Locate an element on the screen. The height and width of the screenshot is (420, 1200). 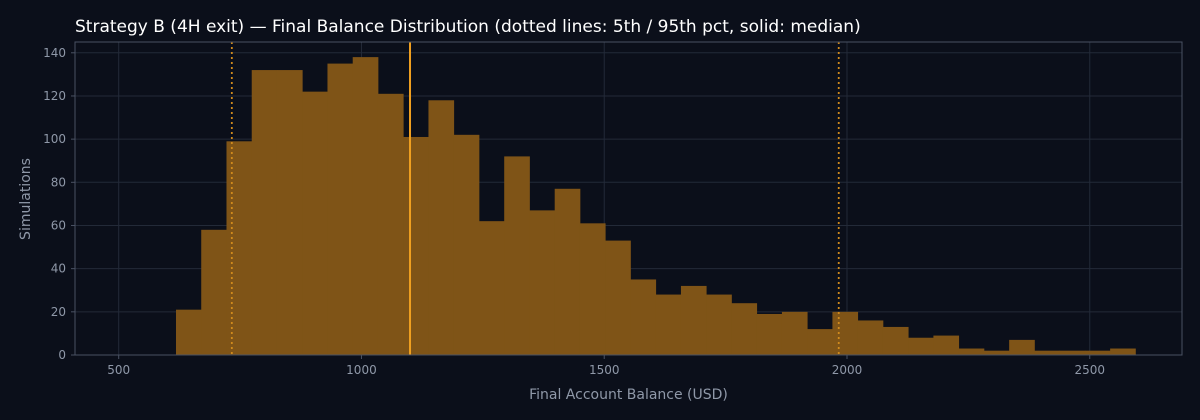
x-tick-label: 2500 is located at coordinates (1089, 370).